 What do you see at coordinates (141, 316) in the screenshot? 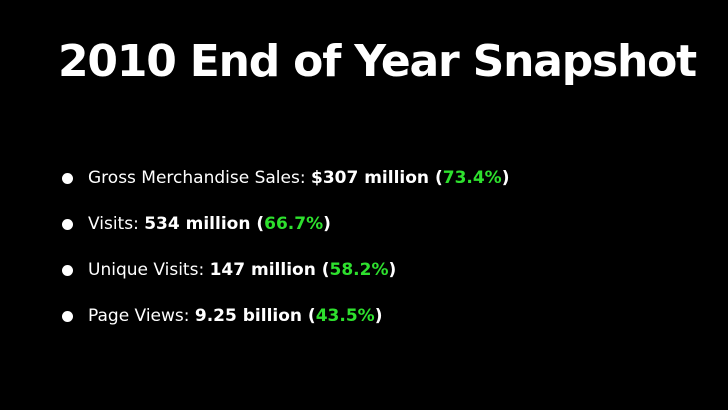
I see `bullet-label: Page Views:` at bounding box center [141, 316].